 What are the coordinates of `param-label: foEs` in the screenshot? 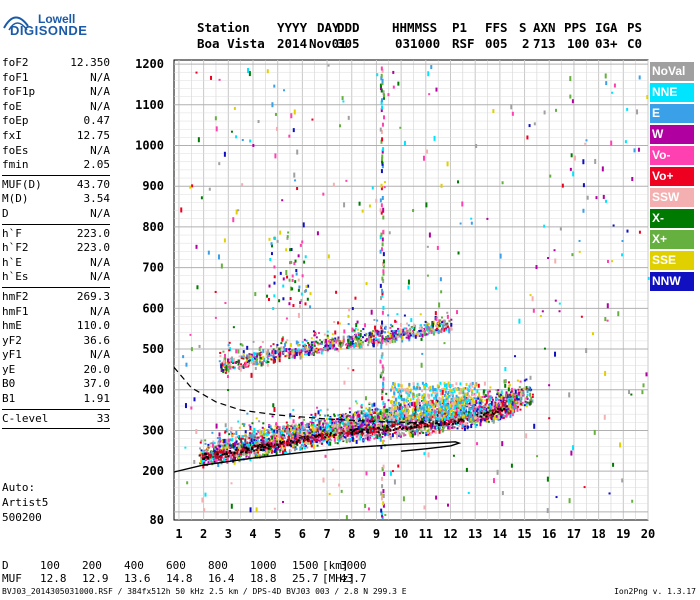 It's located at (15, 150).